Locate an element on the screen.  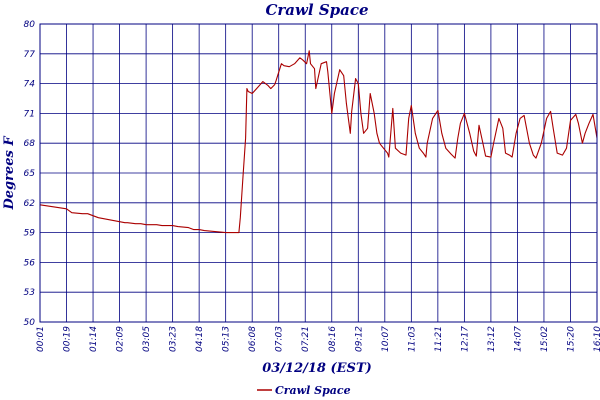
x-tick-label: 15:20 is located at coordinates (571, 339).